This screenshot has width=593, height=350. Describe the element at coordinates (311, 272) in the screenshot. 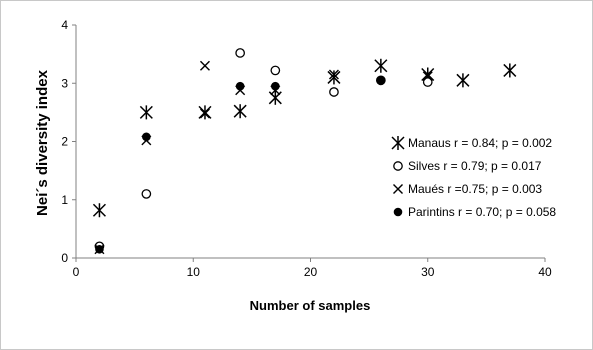

I see `x-tick-label: 20` at that location.